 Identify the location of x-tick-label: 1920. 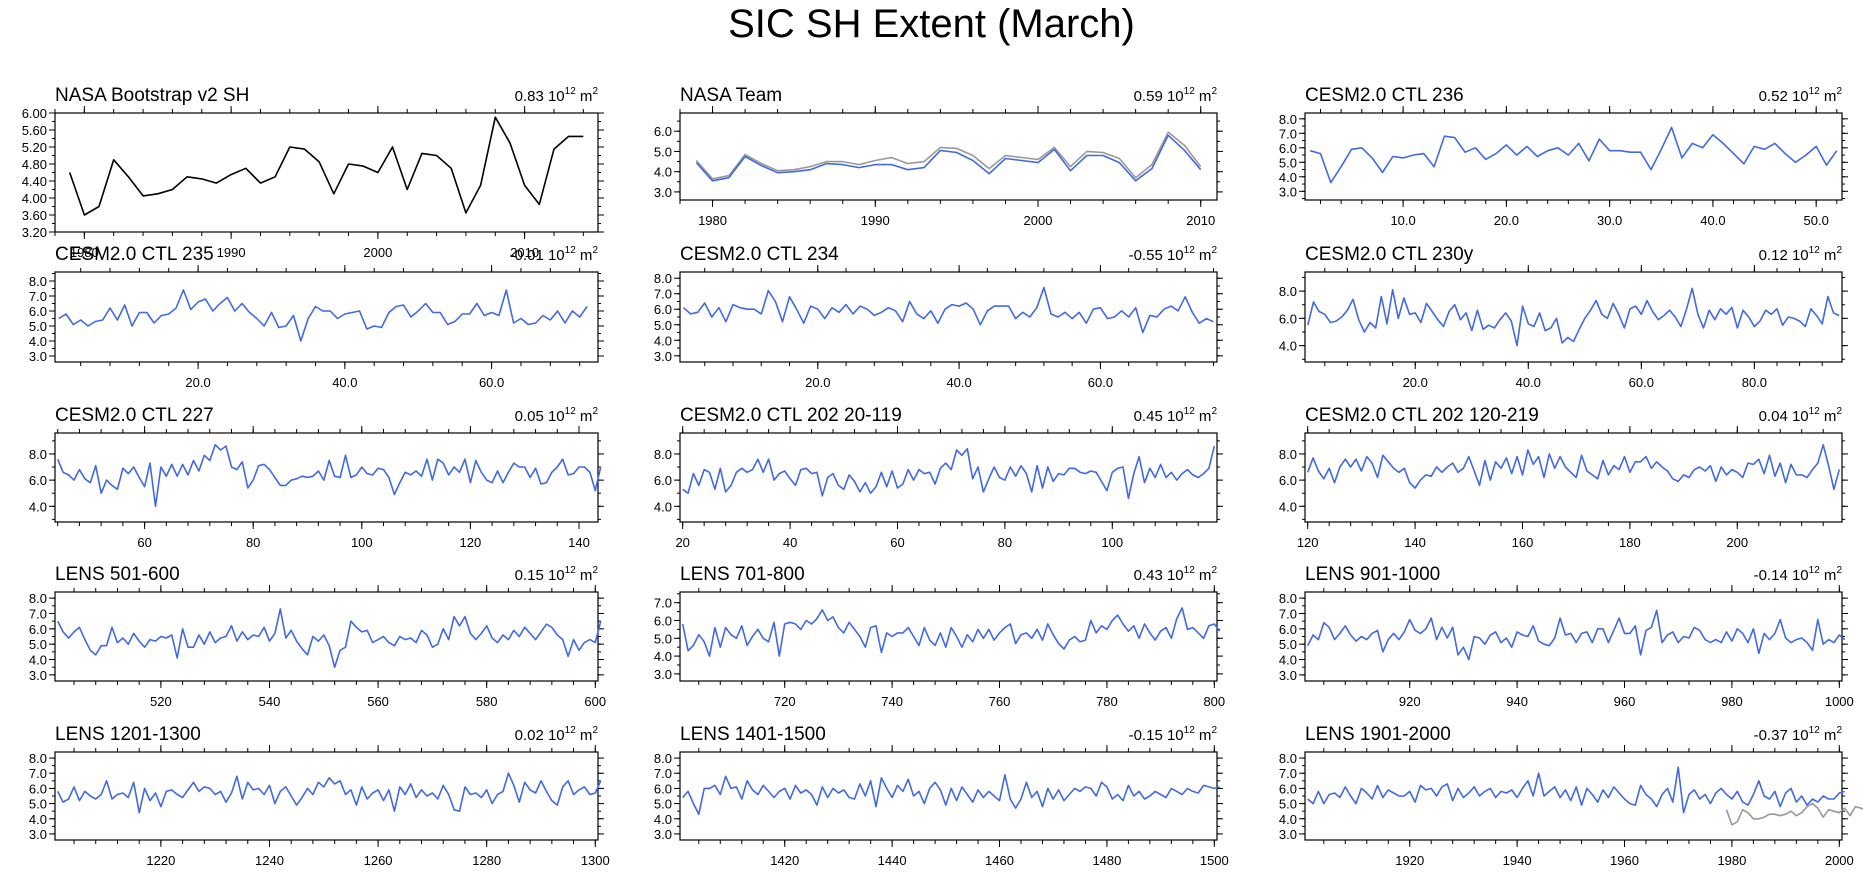
(1409, 860).